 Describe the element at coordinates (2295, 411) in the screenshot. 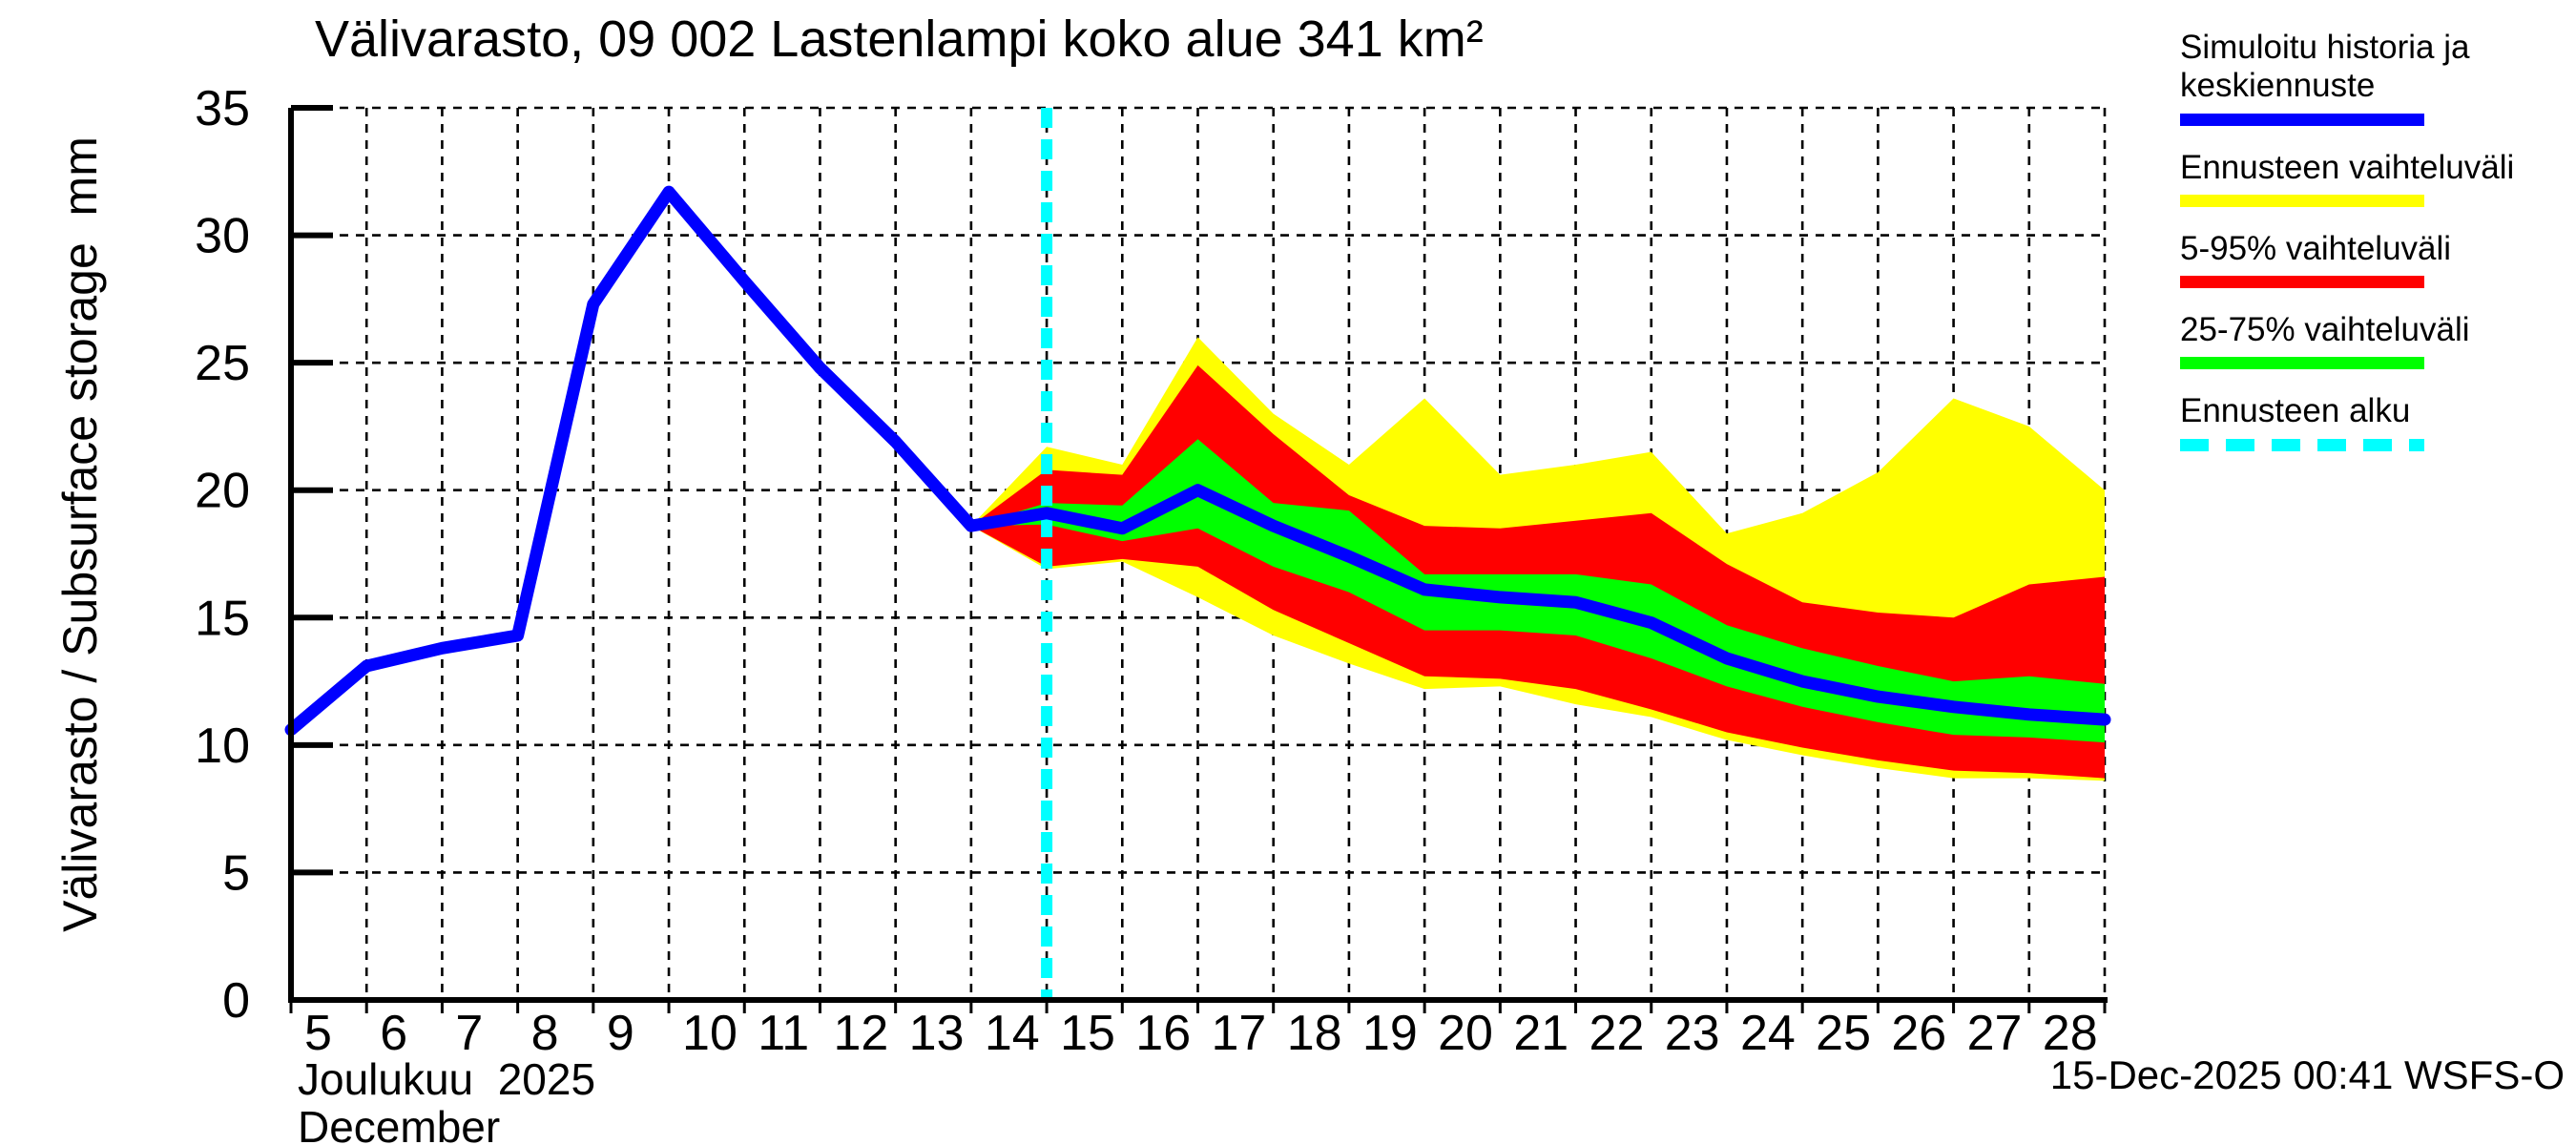

I see `legend-label: Ennusteen alku` at that location.